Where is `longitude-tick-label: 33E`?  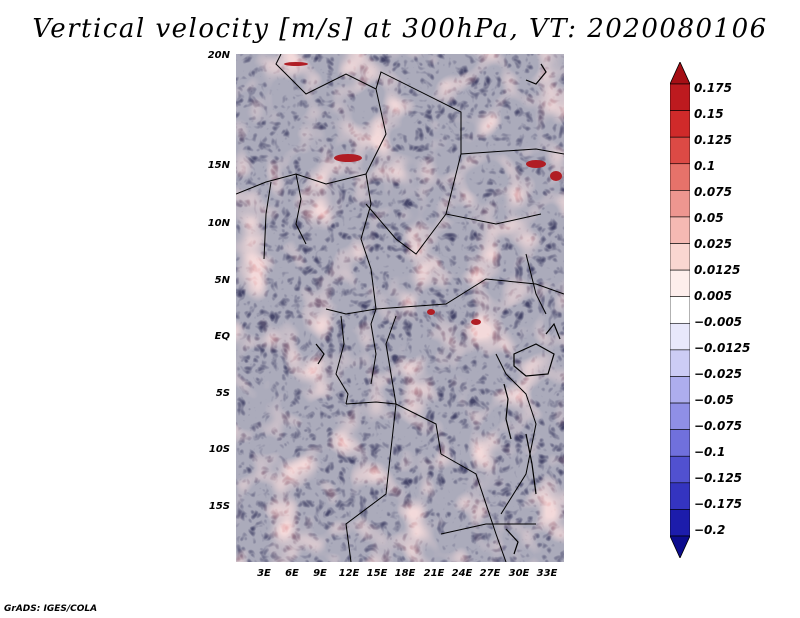
longitude-tick-label: 33E is located at coordinates (547, 573).